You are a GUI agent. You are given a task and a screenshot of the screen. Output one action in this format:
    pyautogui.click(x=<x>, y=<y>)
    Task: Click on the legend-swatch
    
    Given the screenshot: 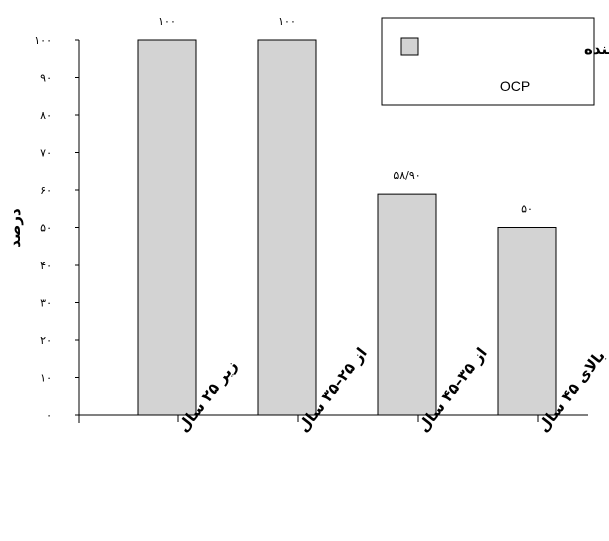 What is the action you would take?
    pyautogui.click(x=409, y=46)
    